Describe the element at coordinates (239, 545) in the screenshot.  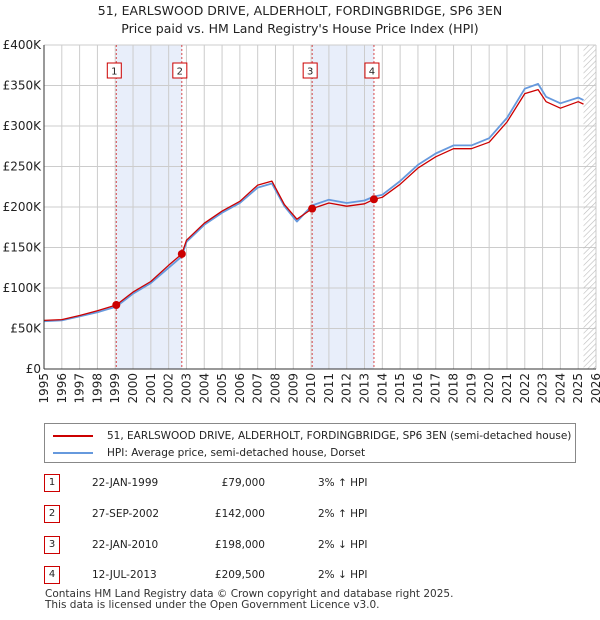
I see `transaction-price: £198,000` at that location.